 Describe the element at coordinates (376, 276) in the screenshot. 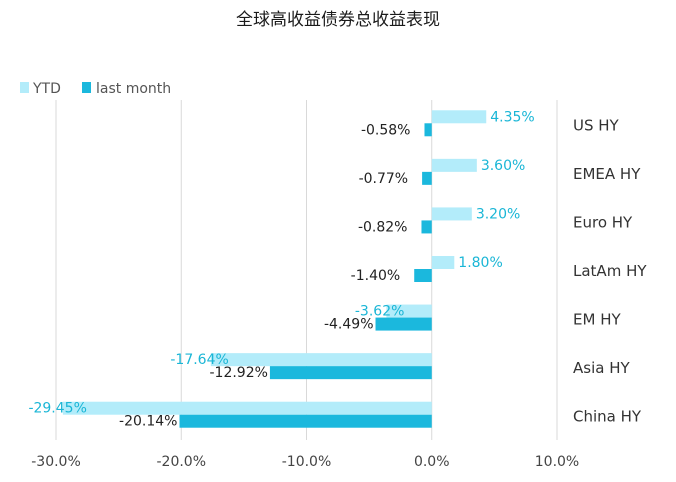

I see `data-label-last-month: -1.40%` at that location.